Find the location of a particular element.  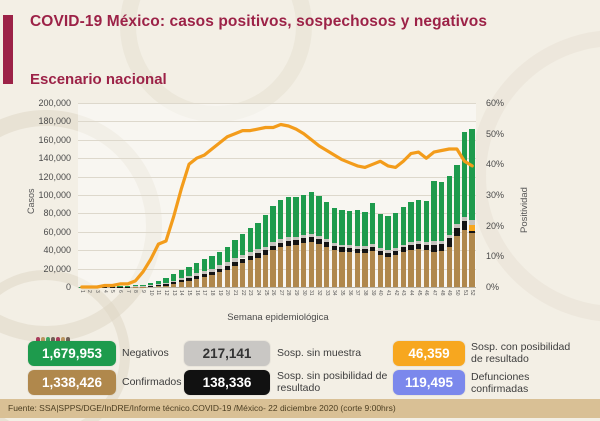

bar-week-46-sosp_sin_posibilidad is located at coordinates (426, 247).